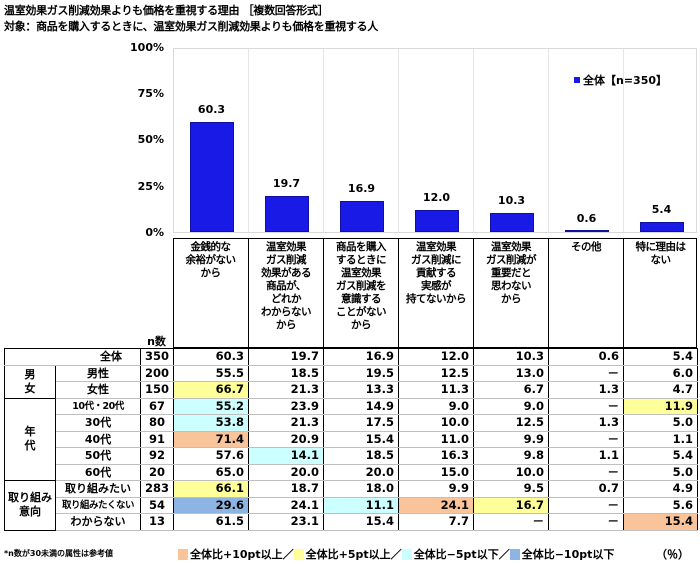 This screenshot has width=700, height=564. What do you see at coordinates (157, 357) in the screenshot?
I see `n-count: 350` at bounding box center [157, 357].